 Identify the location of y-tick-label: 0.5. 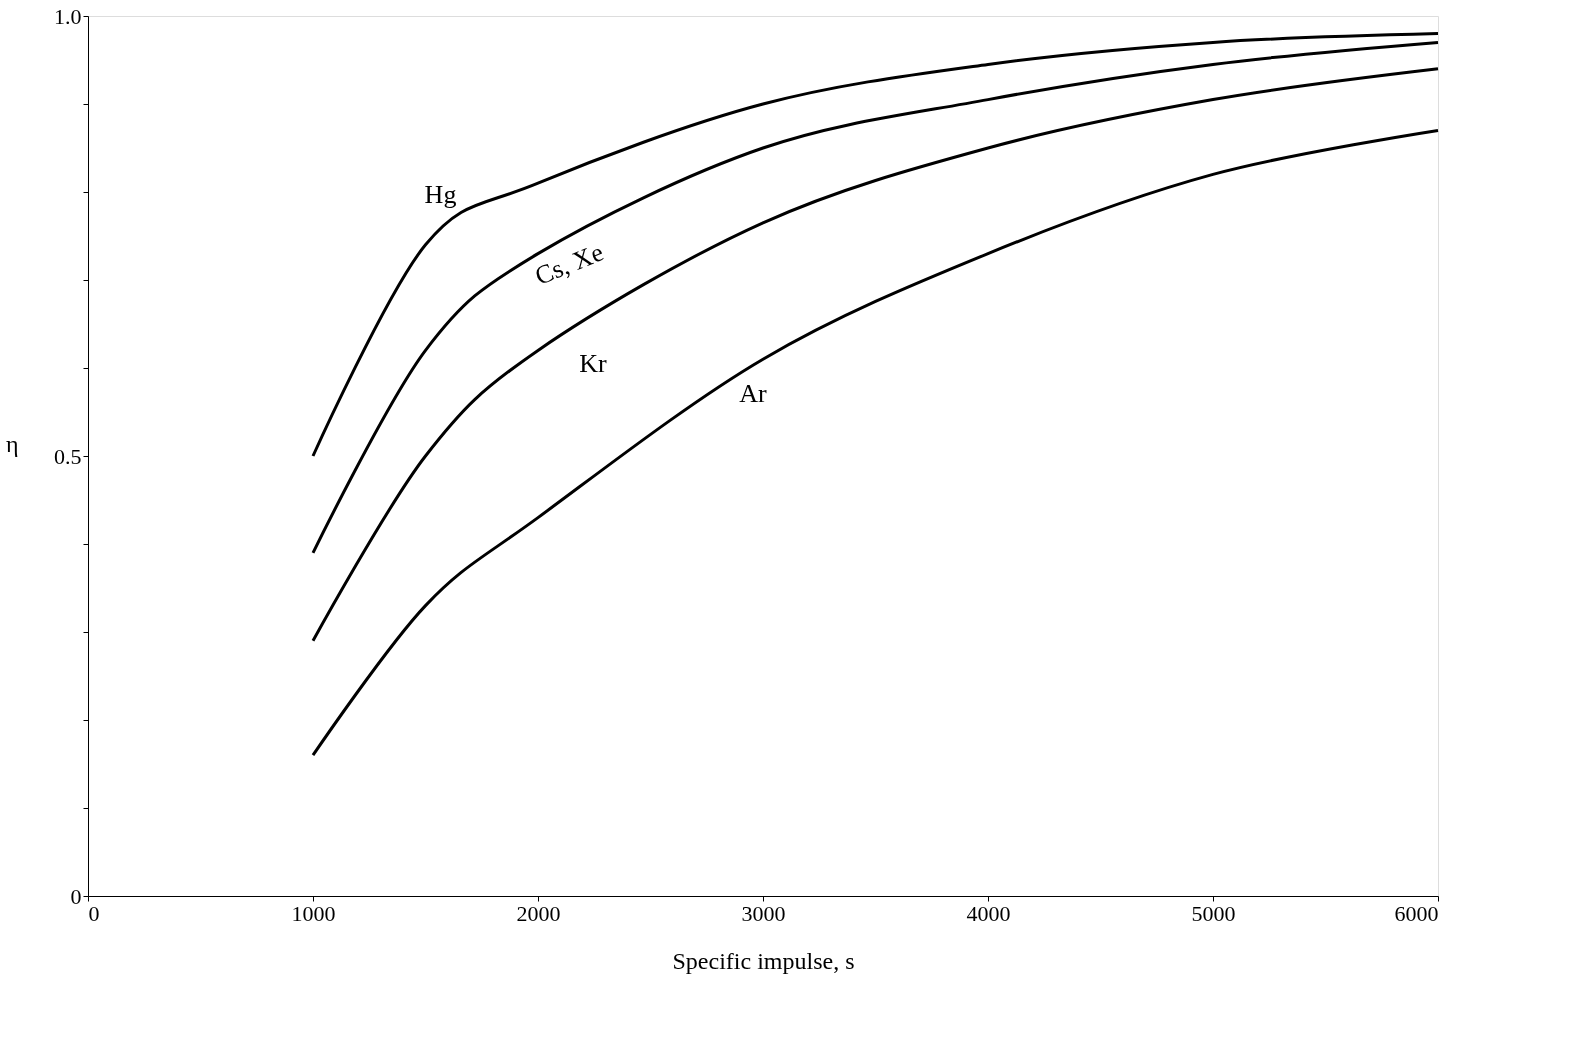
(68, 456).